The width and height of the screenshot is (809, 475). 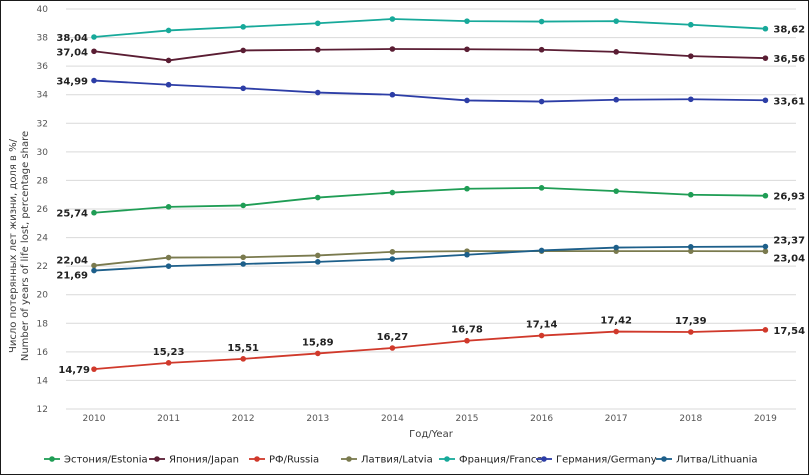 What do you see at coordinates (72, 82) in the screenshot?
I see `label-germany-2010: 34,99` at bounding box center [72, 82].